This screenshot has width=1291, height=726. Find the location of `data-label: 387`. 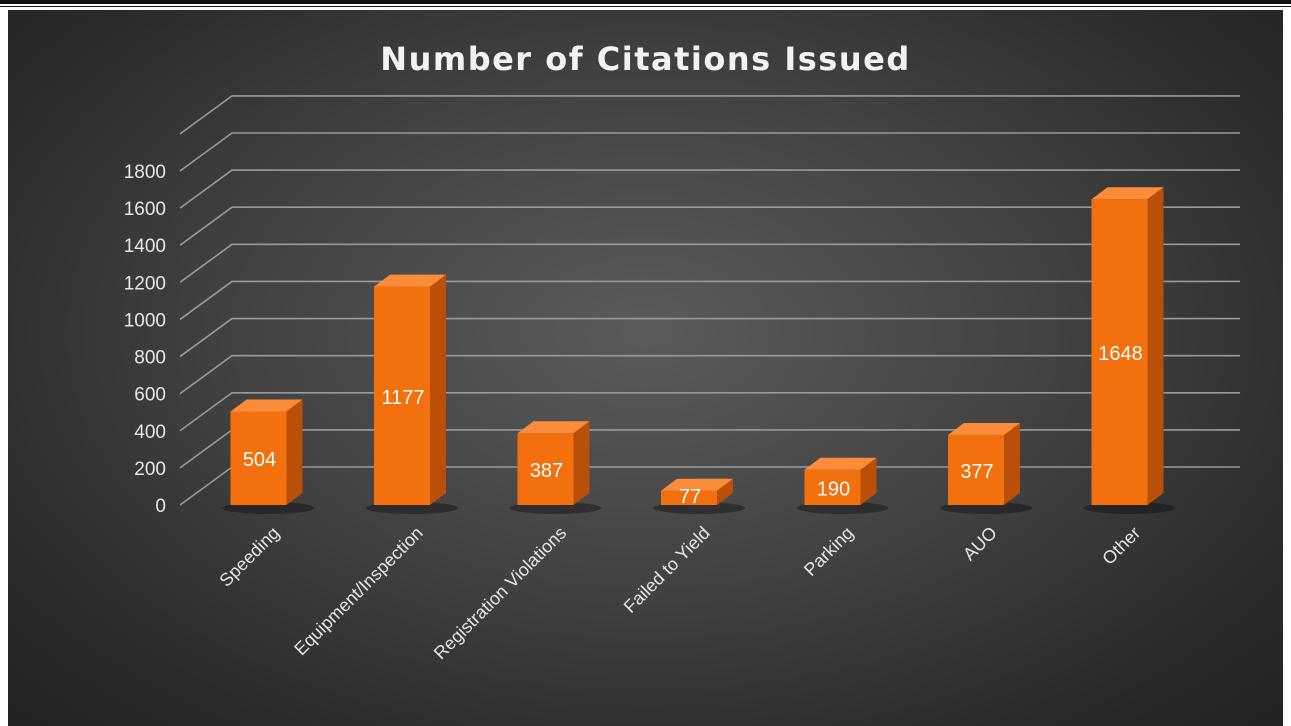

data-label: 387 is located at coordinates (546, 471).